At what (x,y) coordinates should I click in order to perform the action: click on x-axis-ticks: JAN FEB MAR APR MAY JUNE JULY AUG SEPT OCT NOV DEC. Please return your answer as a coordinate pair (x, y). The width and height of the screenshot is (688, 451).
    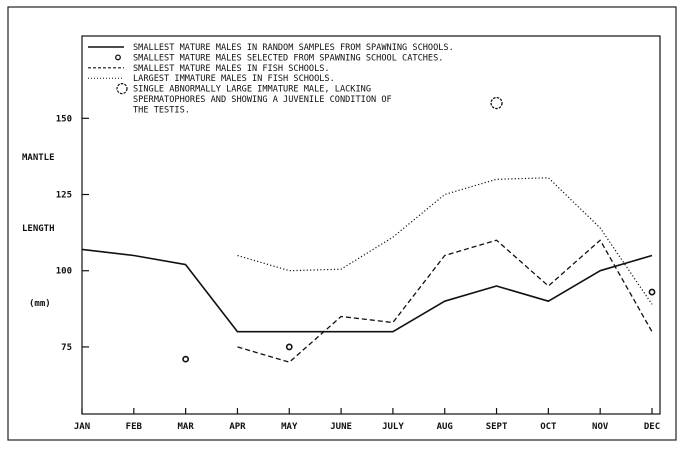
    Looking at the image, I should click on (367, 420).